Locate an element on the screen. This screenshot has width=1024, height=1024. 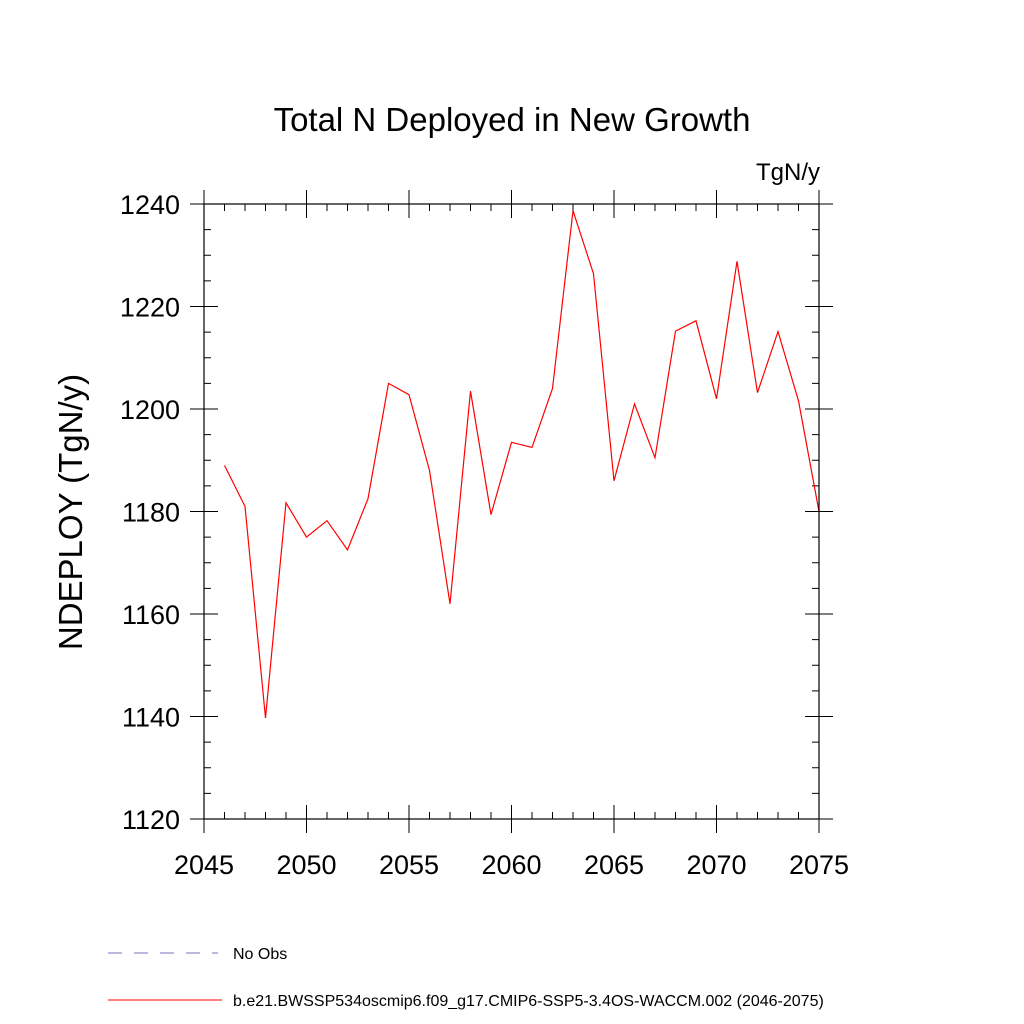
y-tick-label: 1220 is located at coordinates (150, 308).